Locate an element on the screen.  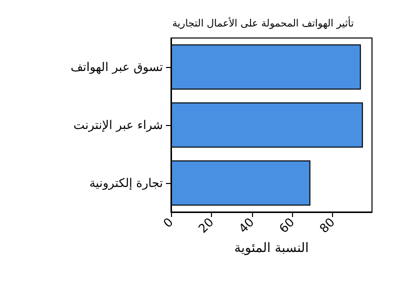
x-tick-label: 80 is located at coordinates (327, 225).